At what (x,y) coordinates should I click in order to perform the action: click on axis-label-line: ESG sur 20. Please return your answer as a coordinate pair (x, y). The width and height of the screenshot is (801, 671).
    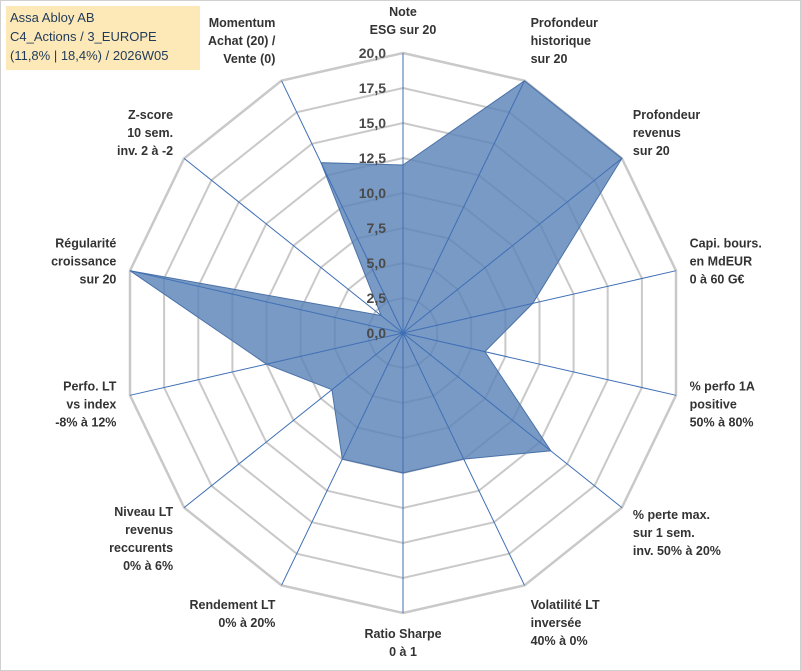
    Looking at the image, I should click on (403, 30).